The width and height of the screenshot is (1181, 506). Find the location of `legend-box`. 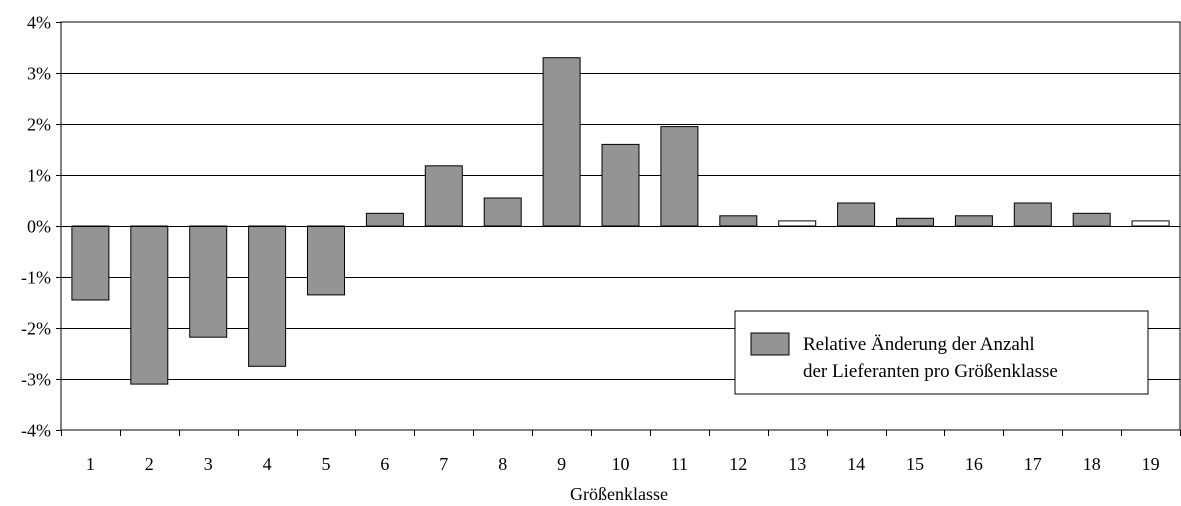

legend-box is located at coordinates (941, 352).